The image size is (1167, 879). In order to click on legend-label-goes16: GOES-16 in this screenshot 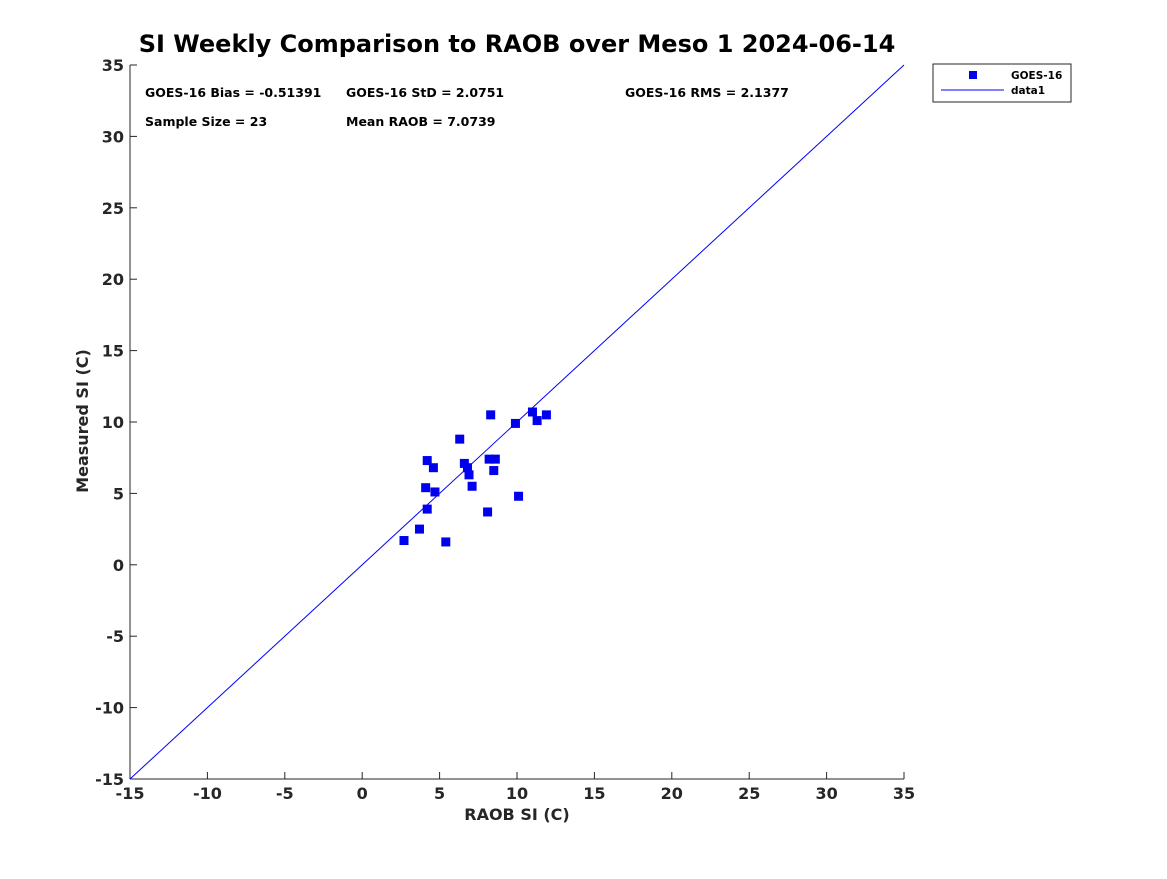, I will do `click(1036, 76)`.